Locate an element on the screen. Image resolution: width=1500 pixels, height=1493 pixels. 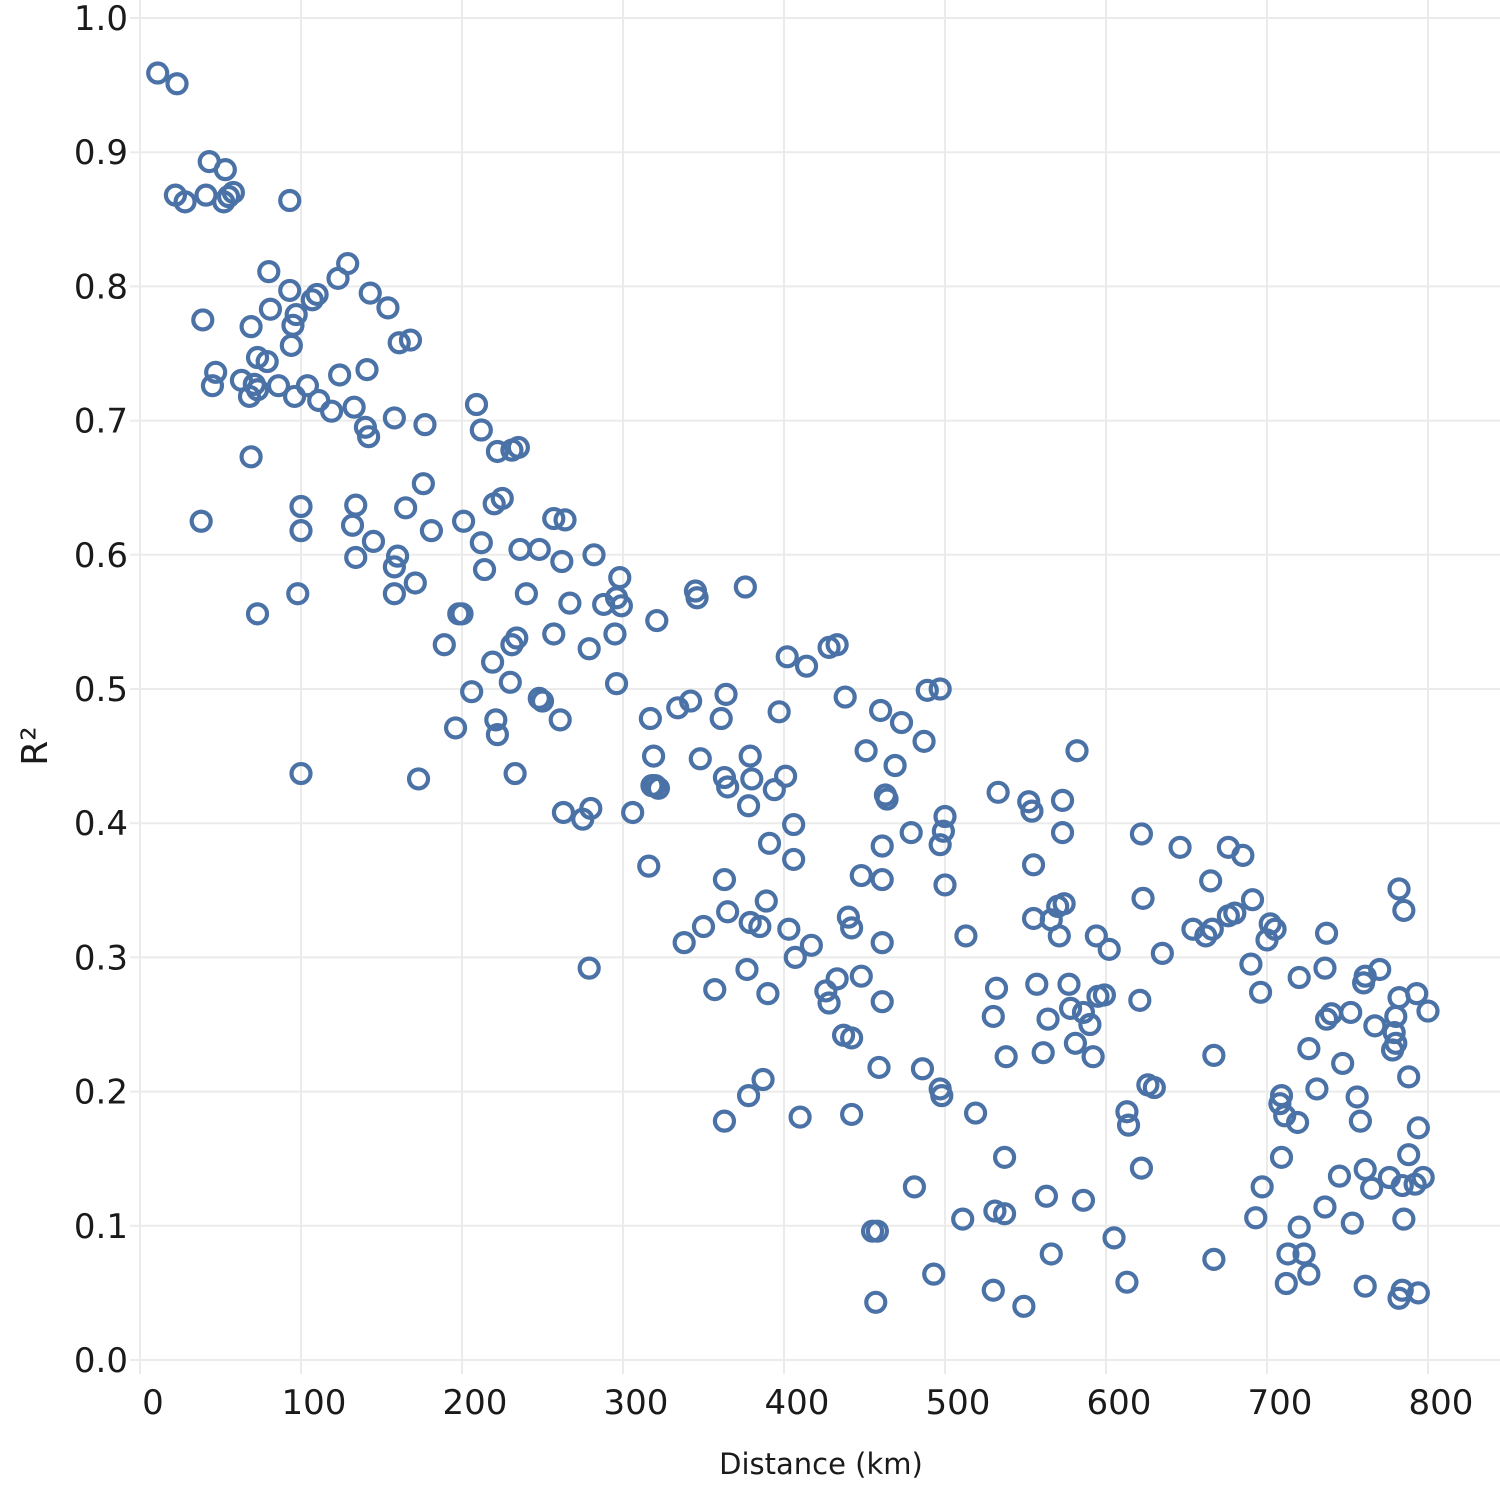
y-tick-label: 0.8 is located at coordinates (101, 287).